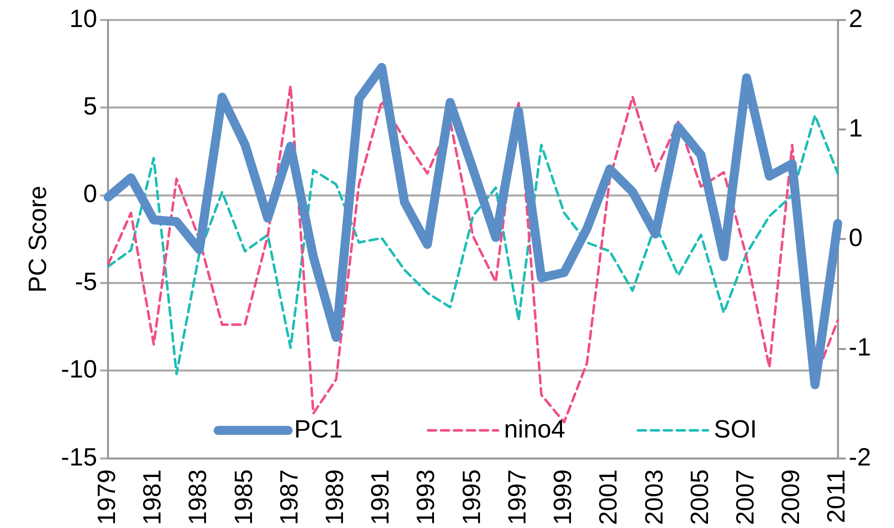  I want to click on x-tick-label: 1981, so click(152, 497).